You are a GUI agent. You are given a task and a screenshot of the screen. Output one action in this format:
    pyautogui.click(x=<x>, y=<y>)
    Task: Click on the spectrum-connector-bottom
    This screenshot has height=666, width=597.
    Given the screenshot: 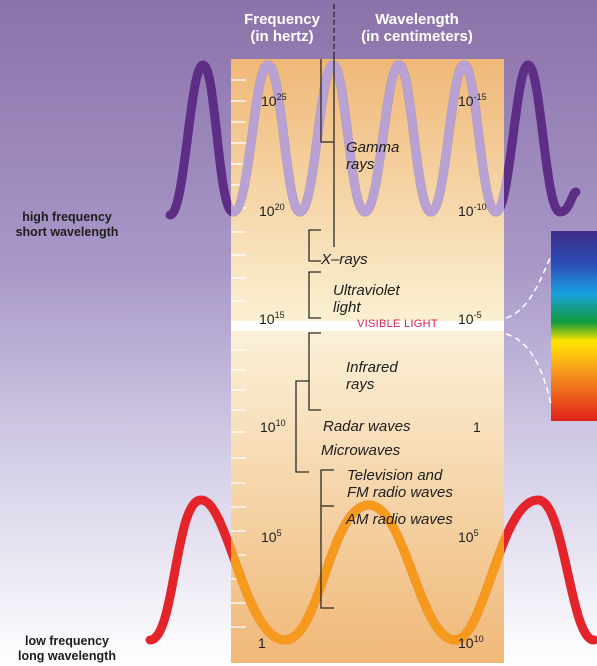 What is the action you would take?
    pyautogui.click(x=528, y=369)
    